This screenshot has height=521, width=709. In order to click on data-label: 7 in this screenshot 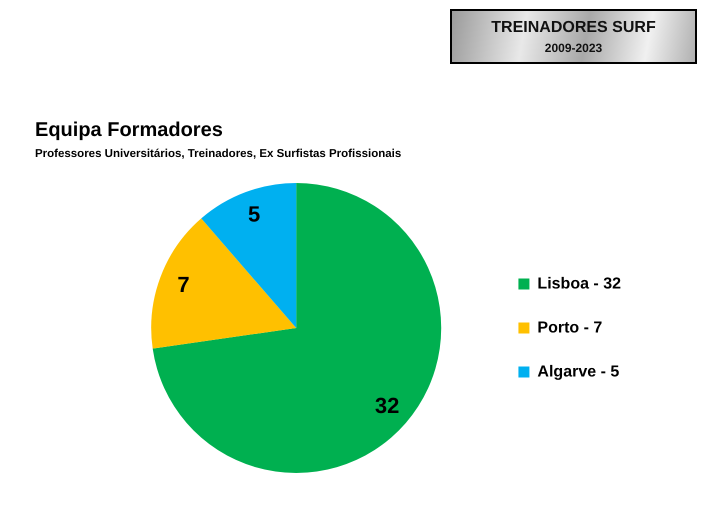, I will do `click(183, 285)`.